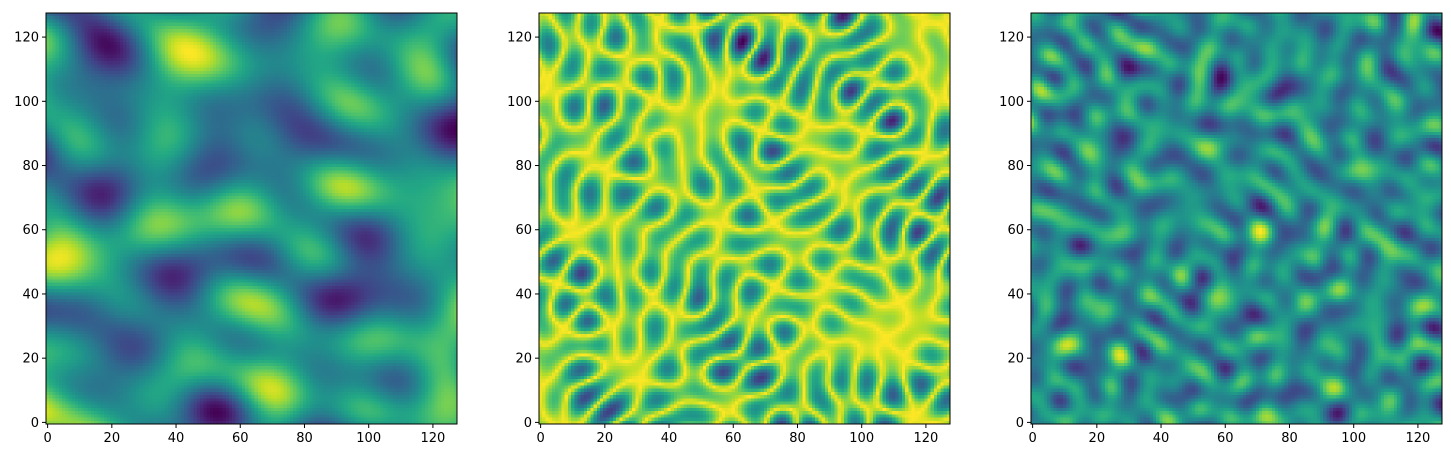 This screenshot has width=1451, height=461. Describe the element at coordinates (926, 438) in the screenshot. I see `heatmap-2-x-tick-label: 120` at that location.